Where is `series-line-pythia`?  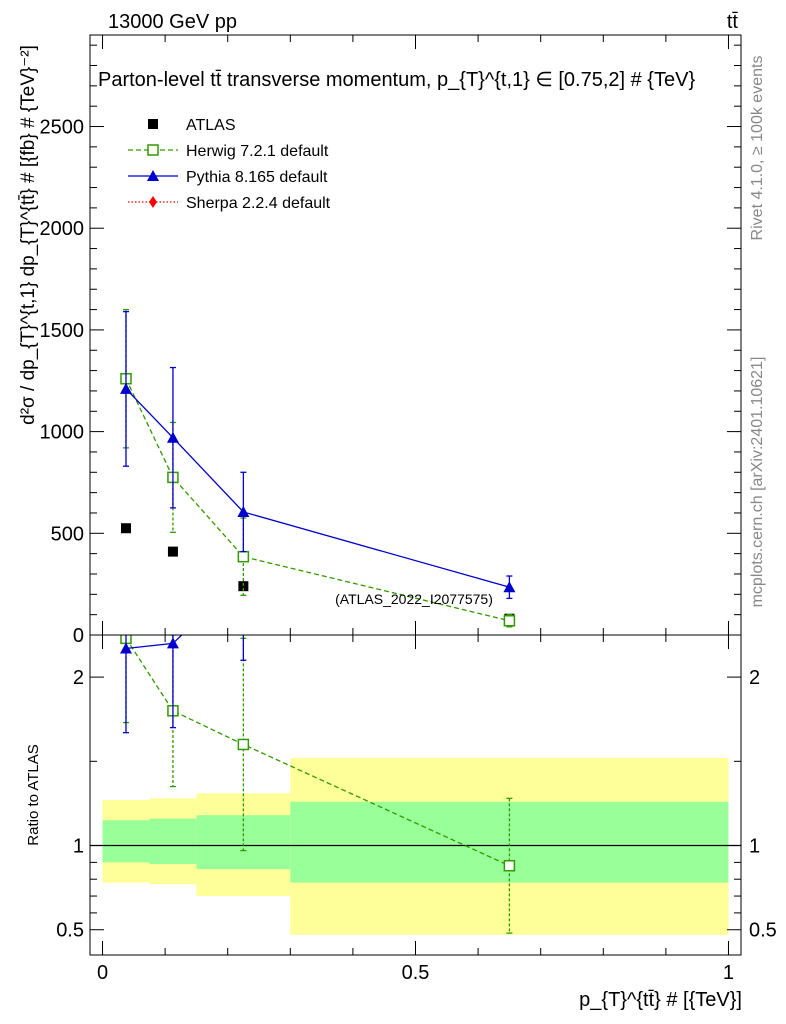
series-line-pythia is located at coordinates (317, 488).